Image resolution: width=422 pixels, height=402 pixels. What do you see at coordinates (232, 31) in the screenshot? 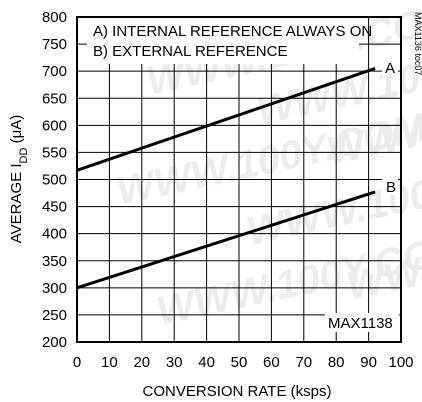
I see `legend-entry-a: A) INTERNAL REFERENCE ALWAYS ON` at bounding box center [232, 31].